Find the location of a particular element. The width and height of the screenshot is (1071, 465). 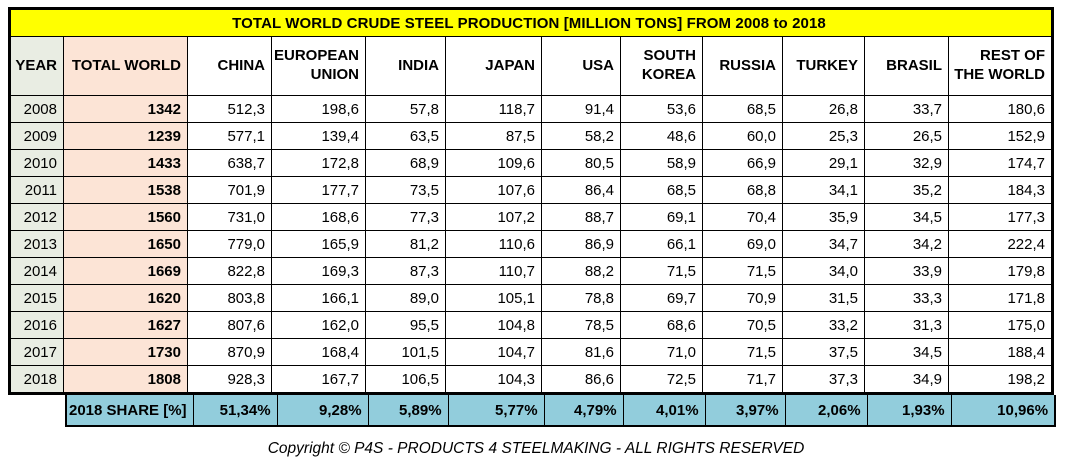

value-cell-brasil: 34,9 is located at coordinates (907, 379).